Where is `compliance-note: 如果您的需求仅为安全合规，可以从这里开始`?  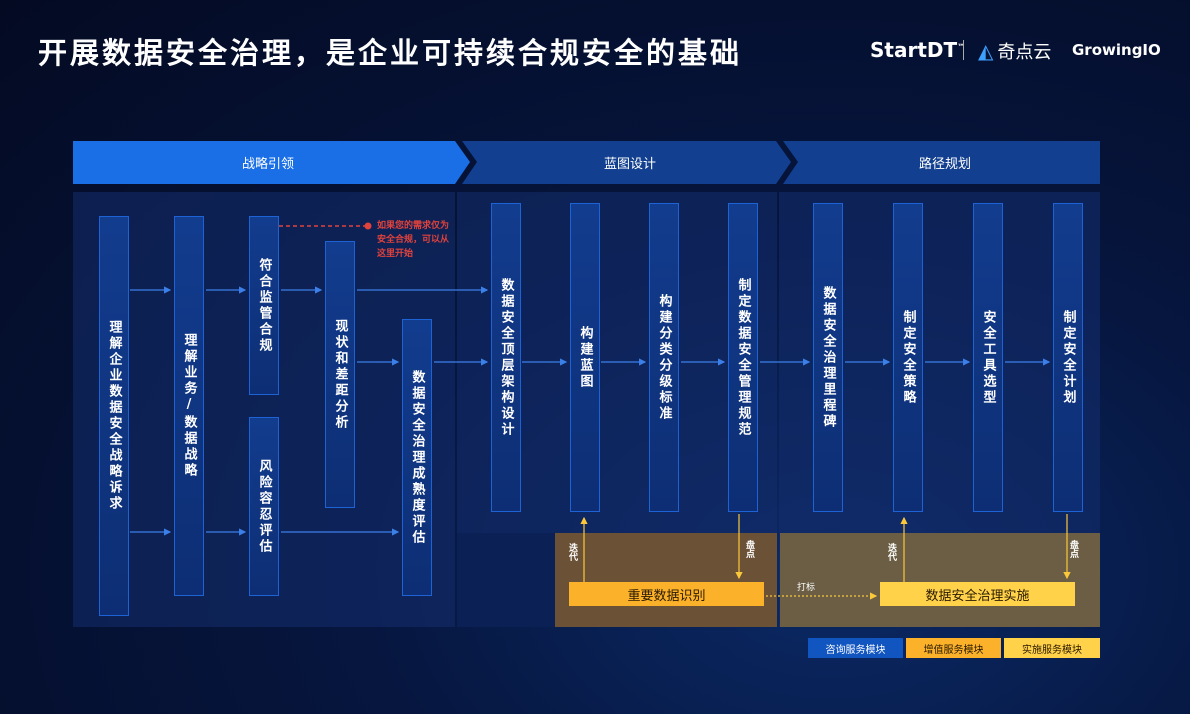 compliance-note: 如果您的需求仅为安全合规，可以从这里开始 is located at coordinates (413, 240).